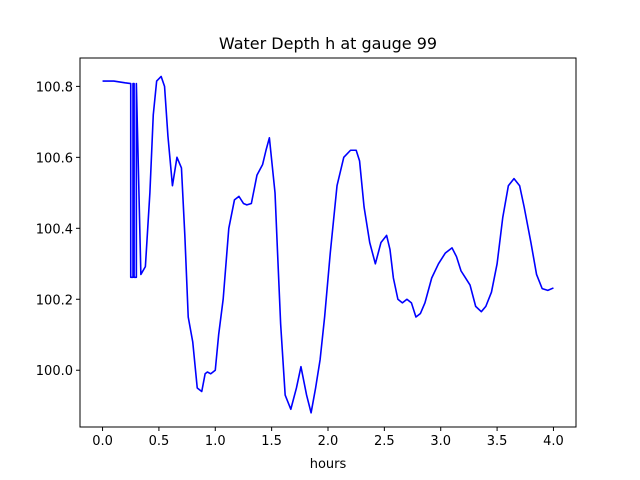 Image resolution: width=640 pixels, height=480 pixels. Describe the element at coordinates (54, 158) in the screenshot. I see `y-tick-label: 100.6` at that location.